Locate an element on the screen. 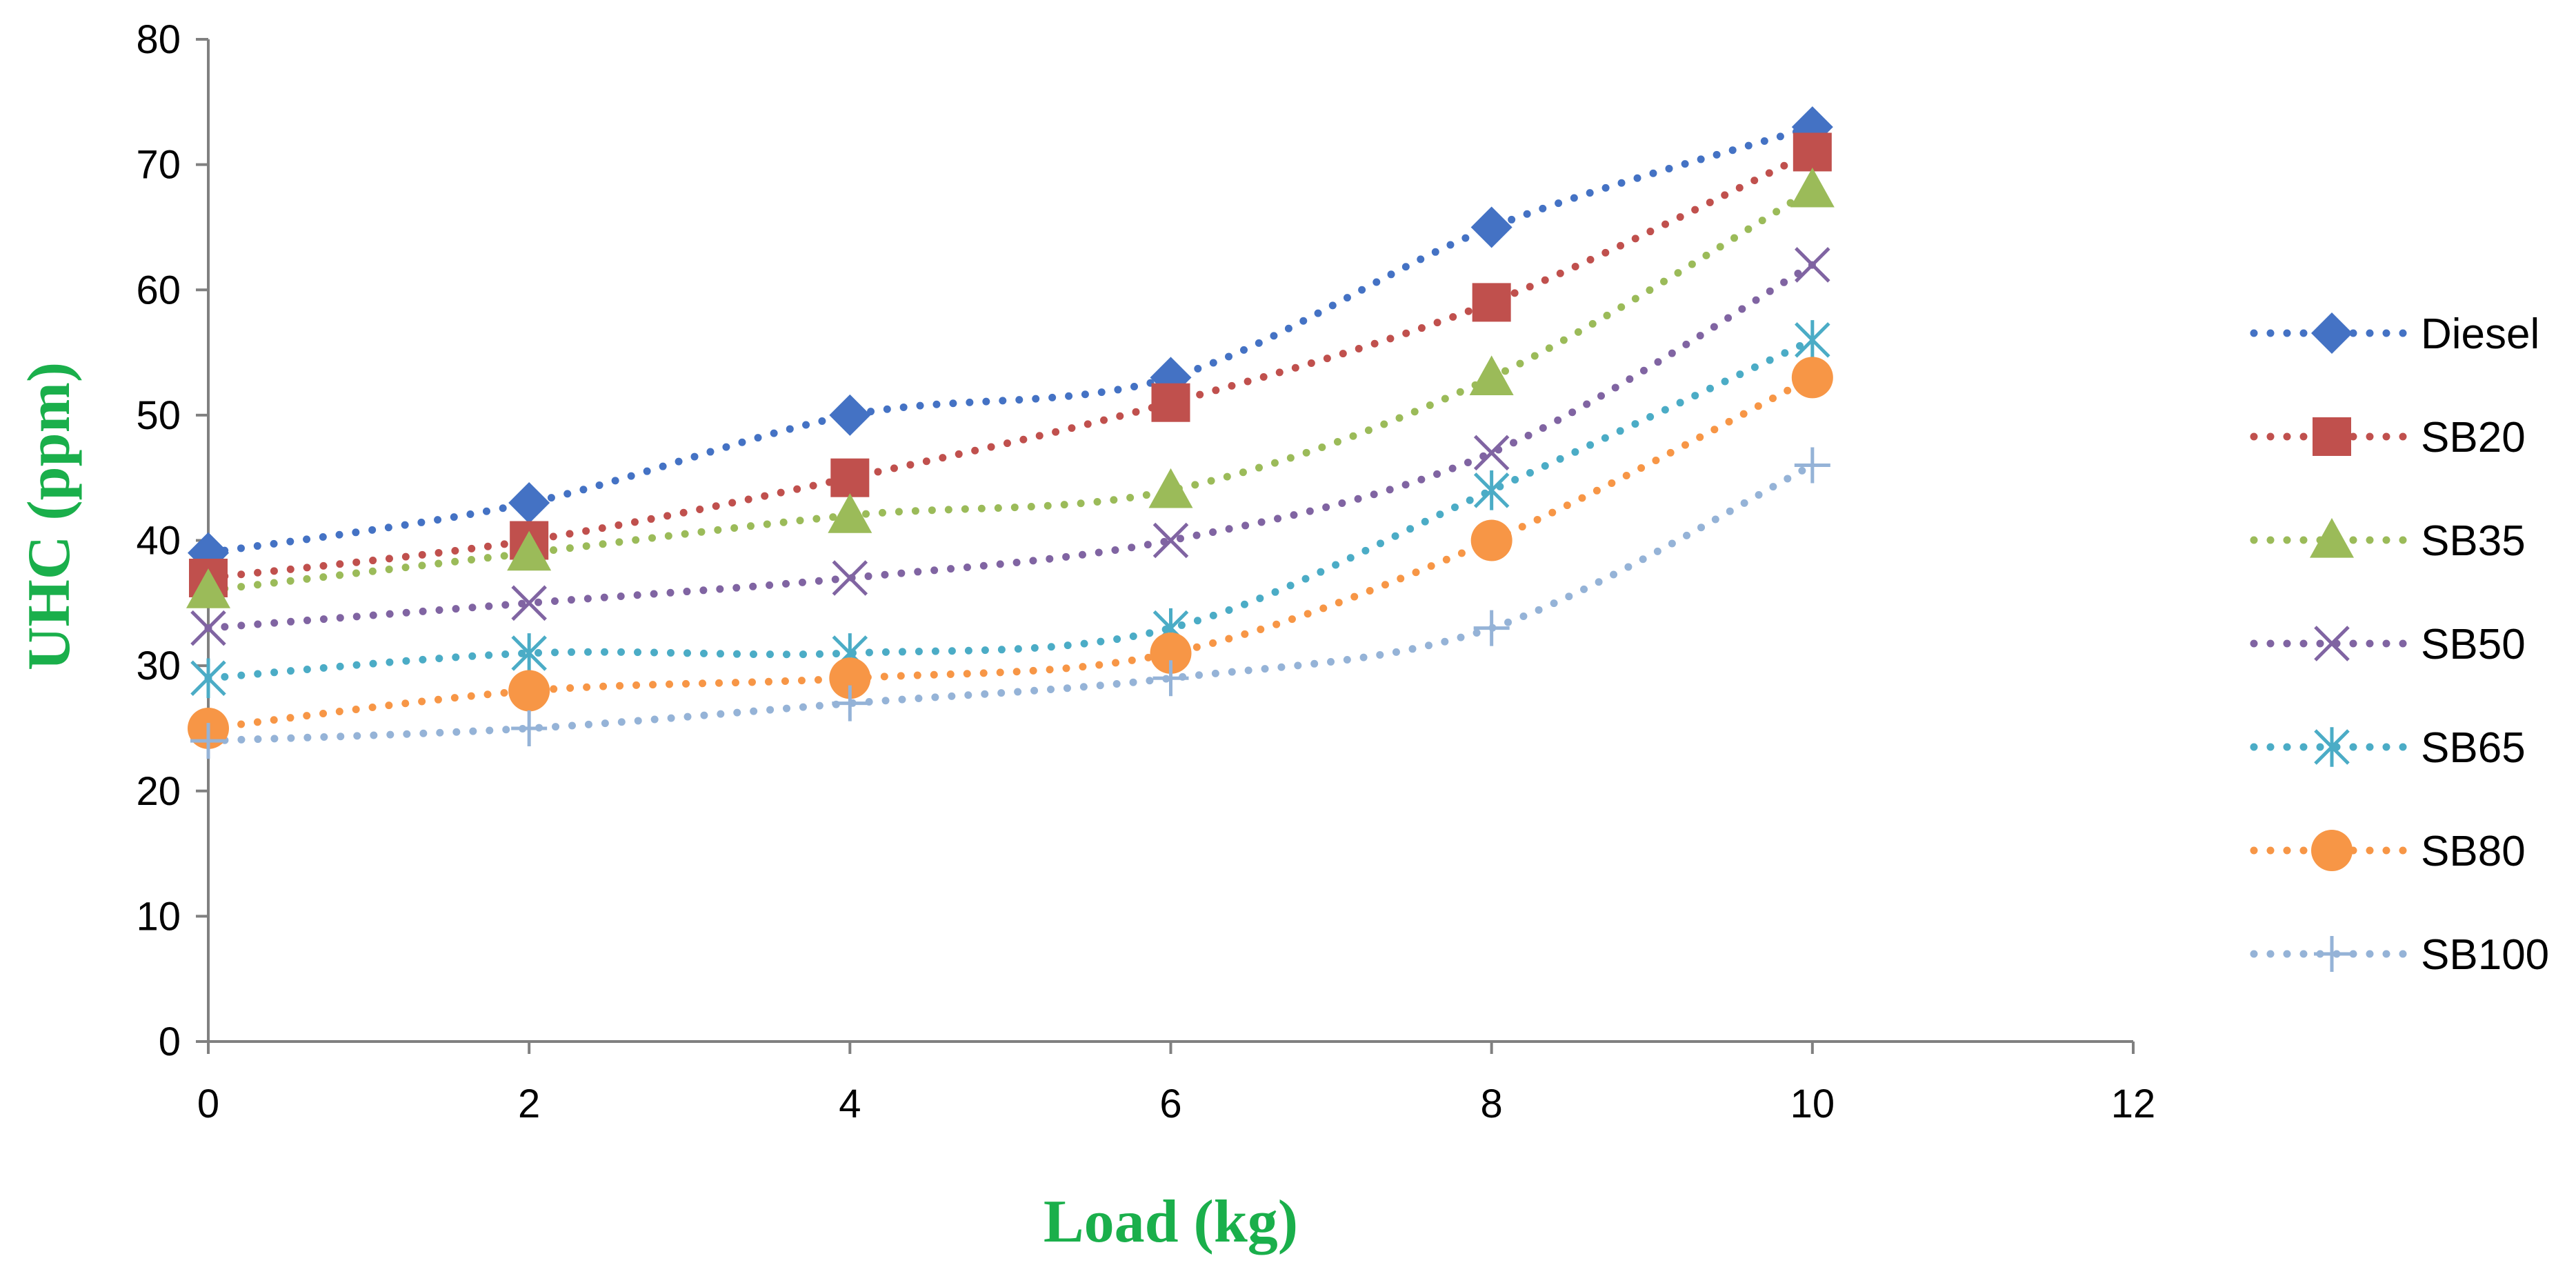 Image resolution: width=2576 pixels, height=1265 pixels. legend: Diesel SB20 SB35 SB50 SB65 SB80 SB100 is located at coordinates (2399, 644).